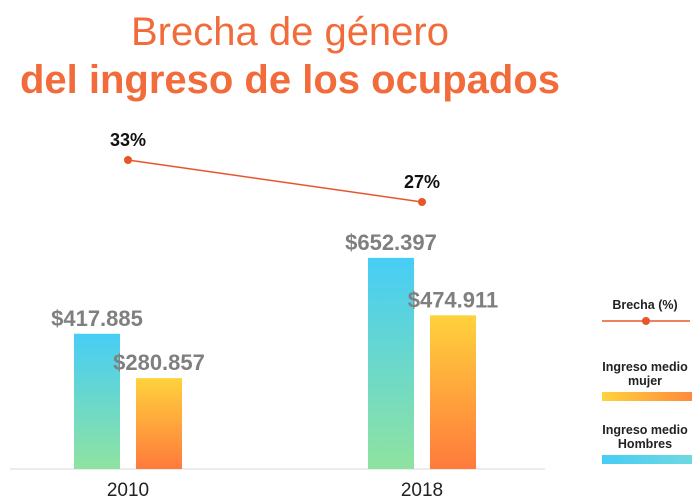 Image resolution: width=700 pixels, height=499 pixels. I want to click on x-tick-label-2010: 2010, so click(128, 489).